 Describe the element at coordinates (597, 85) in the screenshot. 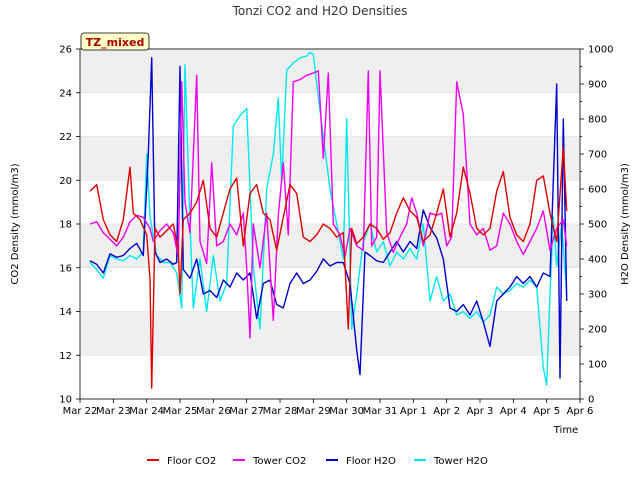

I see `y-right-tick-label: 900` at that location.